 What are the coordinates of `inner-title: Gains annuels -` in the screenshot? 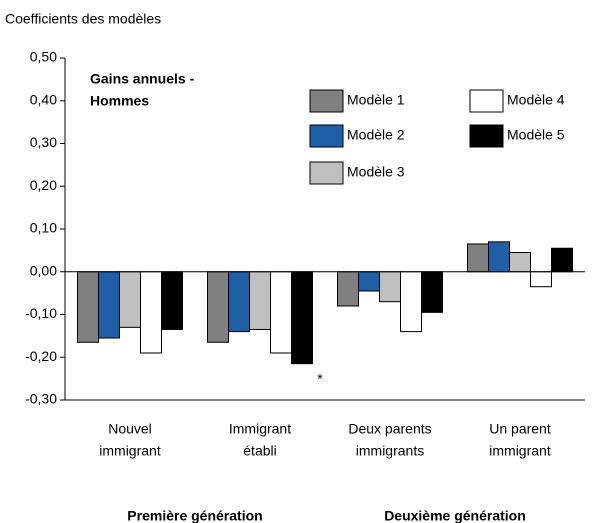 It's located at (142, 79).